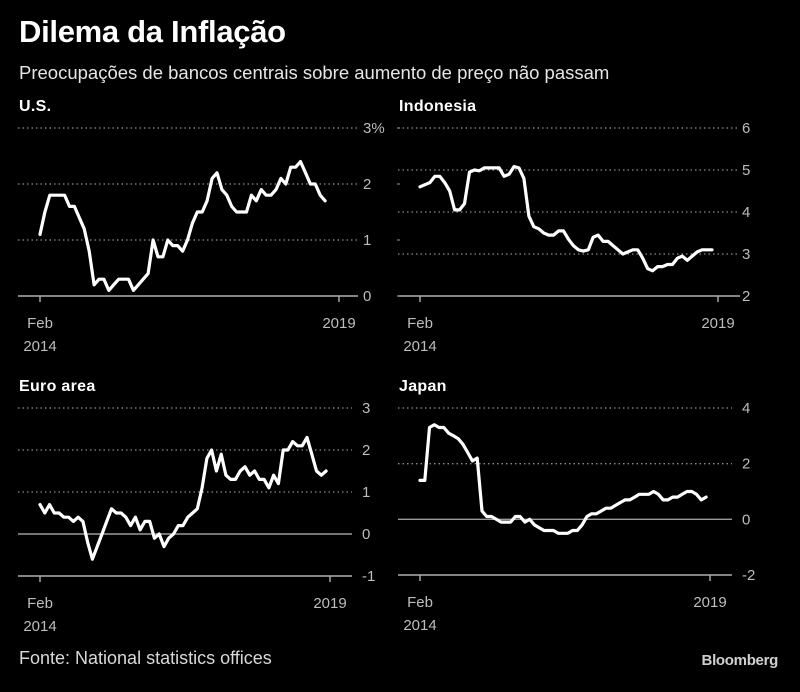  What do you see at coordinates (746, 170) in the screenshot?
I see `indonesia-y-tick-label: 5` at bounding box center [746, 170].